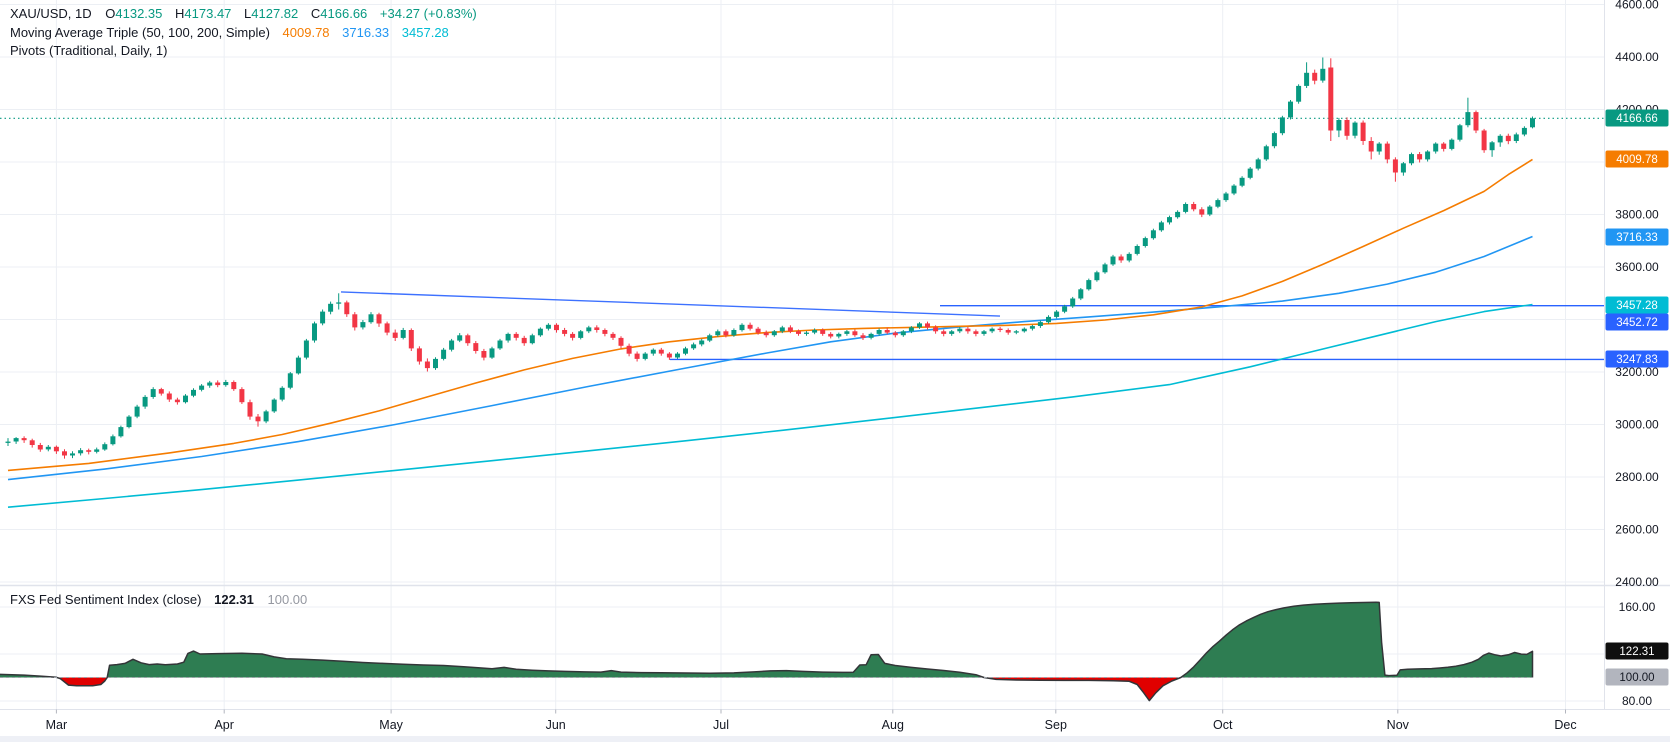  I want to click on svg-text: Oct, so click(1223, 725).